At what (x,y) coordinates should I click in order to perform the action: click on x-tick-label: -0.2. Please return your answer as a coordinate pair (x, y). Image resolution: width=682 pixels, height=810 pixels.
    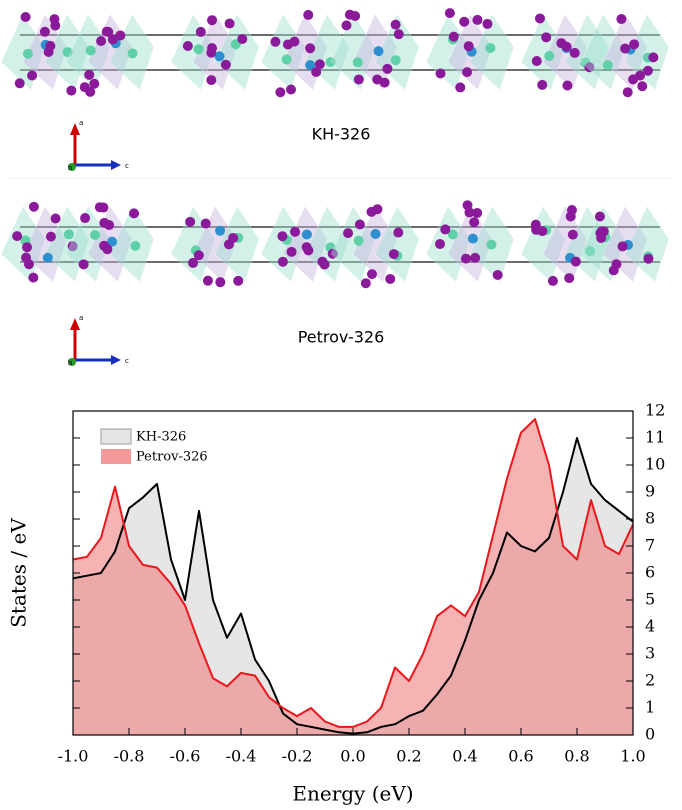
    Looking at the image, I should click on (297, 756).